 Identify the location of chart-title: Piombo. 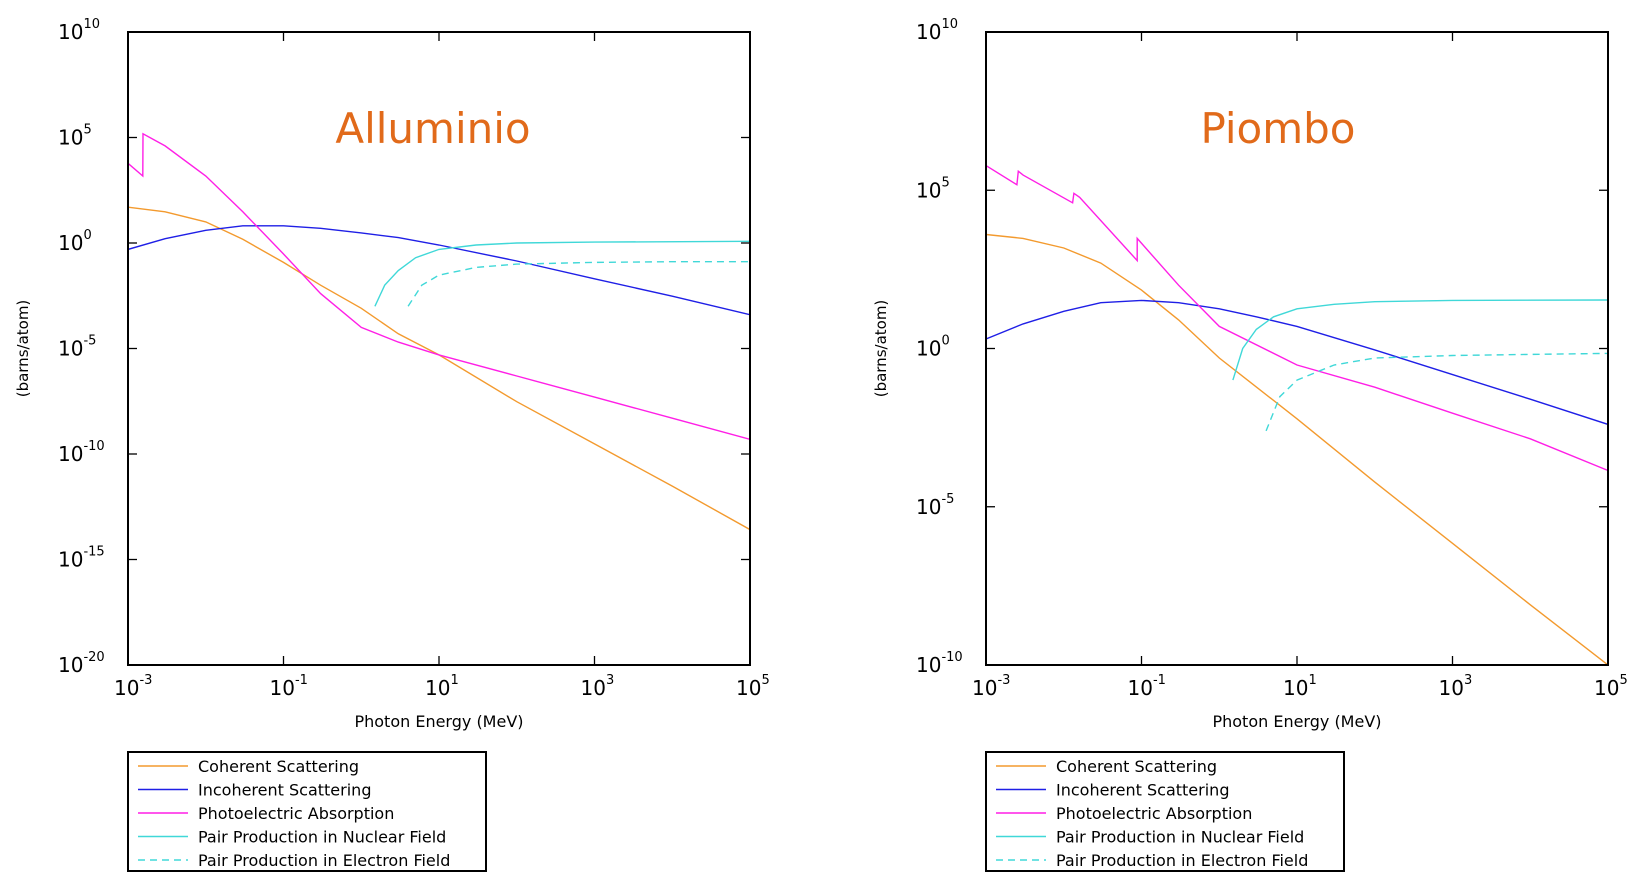
(1277, 128).